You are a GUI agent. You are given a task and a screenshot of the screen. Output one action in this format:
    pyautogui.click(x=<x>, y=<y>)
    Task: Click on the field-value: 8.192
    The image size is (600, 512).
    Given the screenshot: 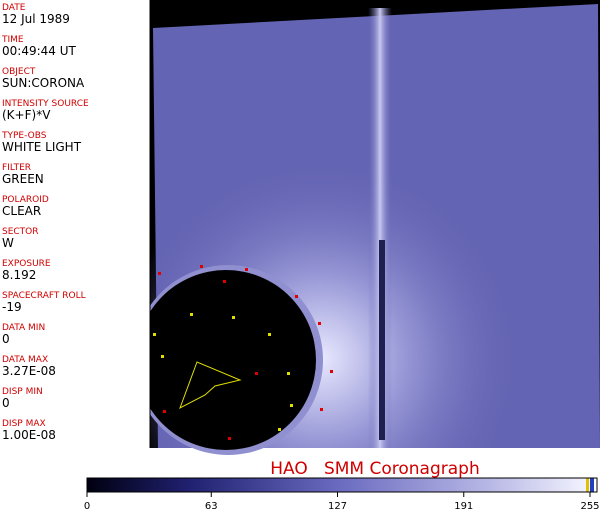 What is the action you would take?
    pyautogui.click(x=19, y=275)
    